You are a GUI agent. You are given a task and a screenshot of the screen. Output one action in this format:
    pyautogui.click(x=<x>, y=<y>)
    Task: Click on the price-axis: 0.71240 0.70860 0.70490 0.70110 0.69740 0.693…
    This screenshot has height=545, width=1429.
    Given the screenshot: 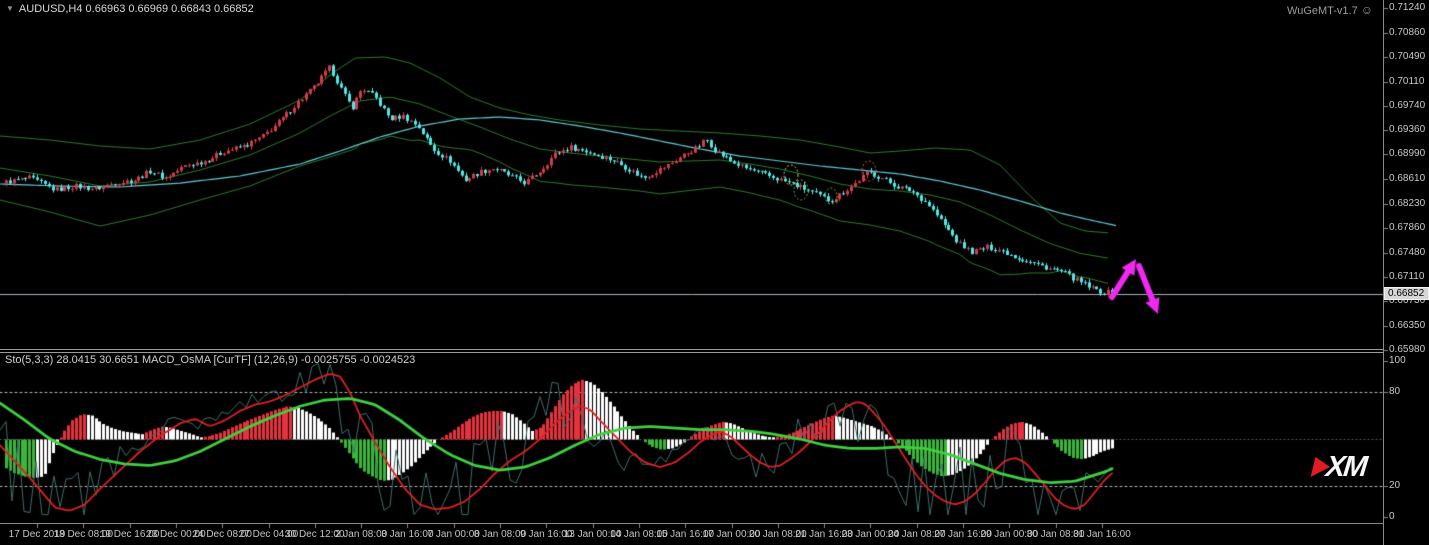 What is the action you would take?
    pyautogui.click(x=1406, y=261)
    